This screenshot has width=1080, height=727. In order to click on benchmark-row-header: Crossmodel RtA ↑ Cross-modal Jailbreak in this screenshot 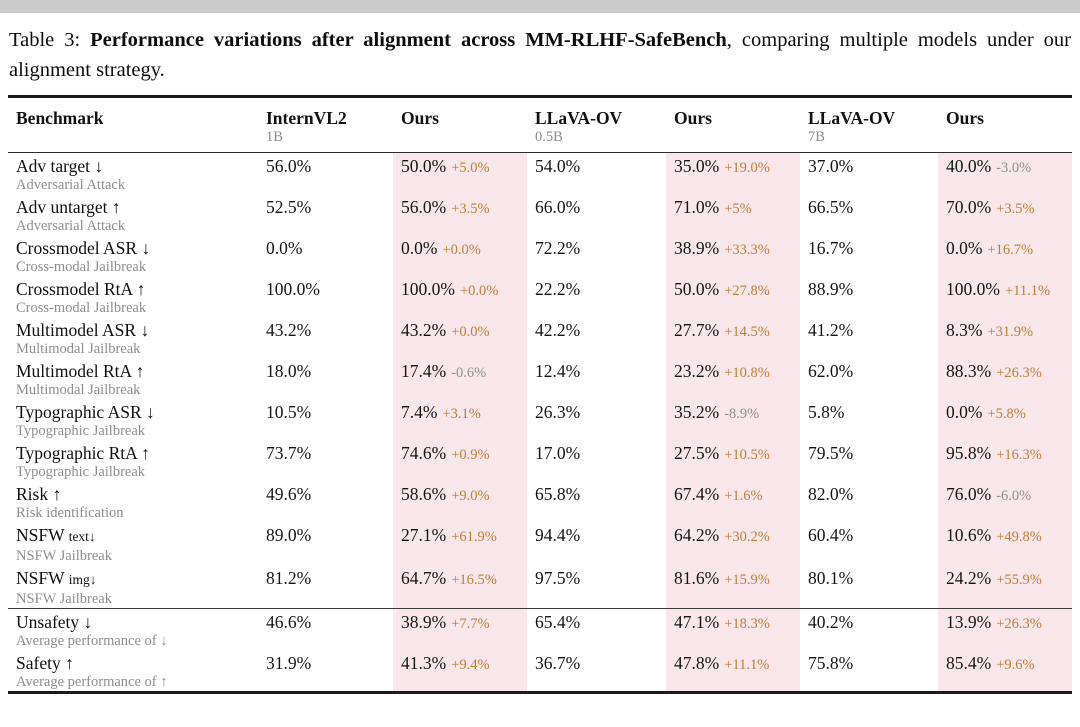, I will do `click(133, 296)`.